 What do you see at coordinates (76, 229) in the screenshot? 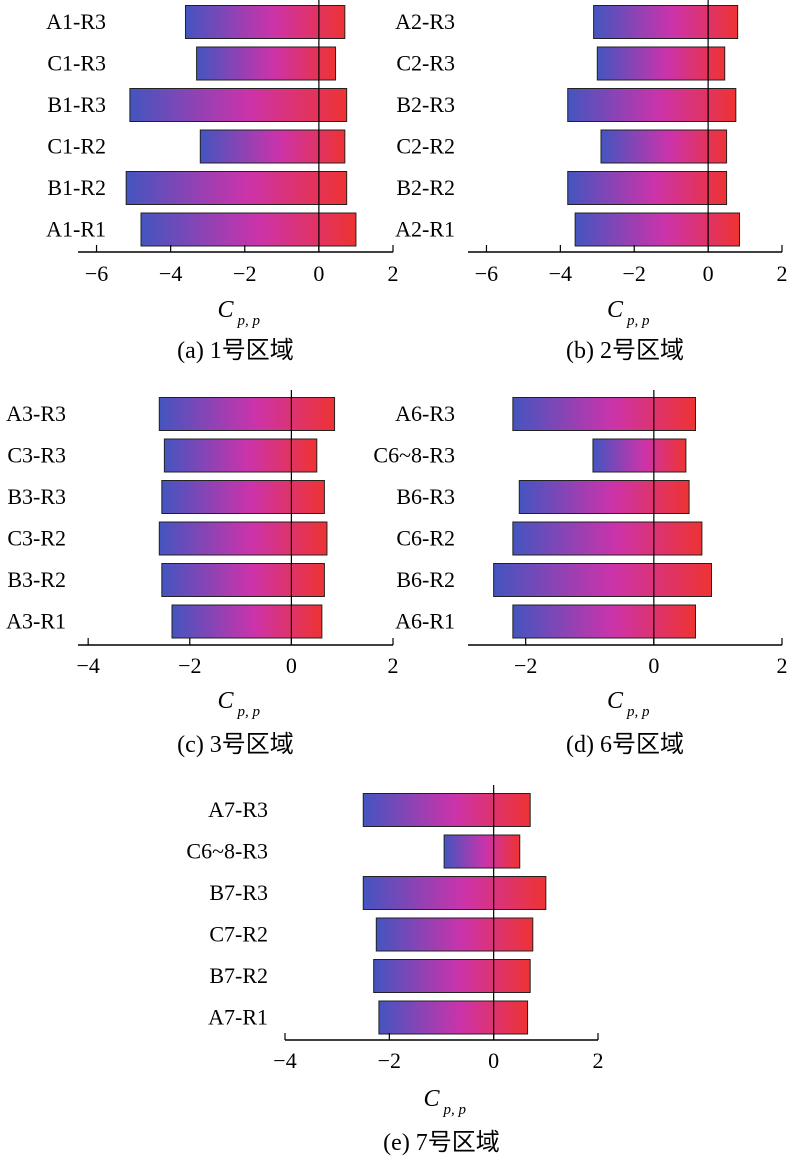
I see `category-label: A1-R1` at bounding box center [76, 229].